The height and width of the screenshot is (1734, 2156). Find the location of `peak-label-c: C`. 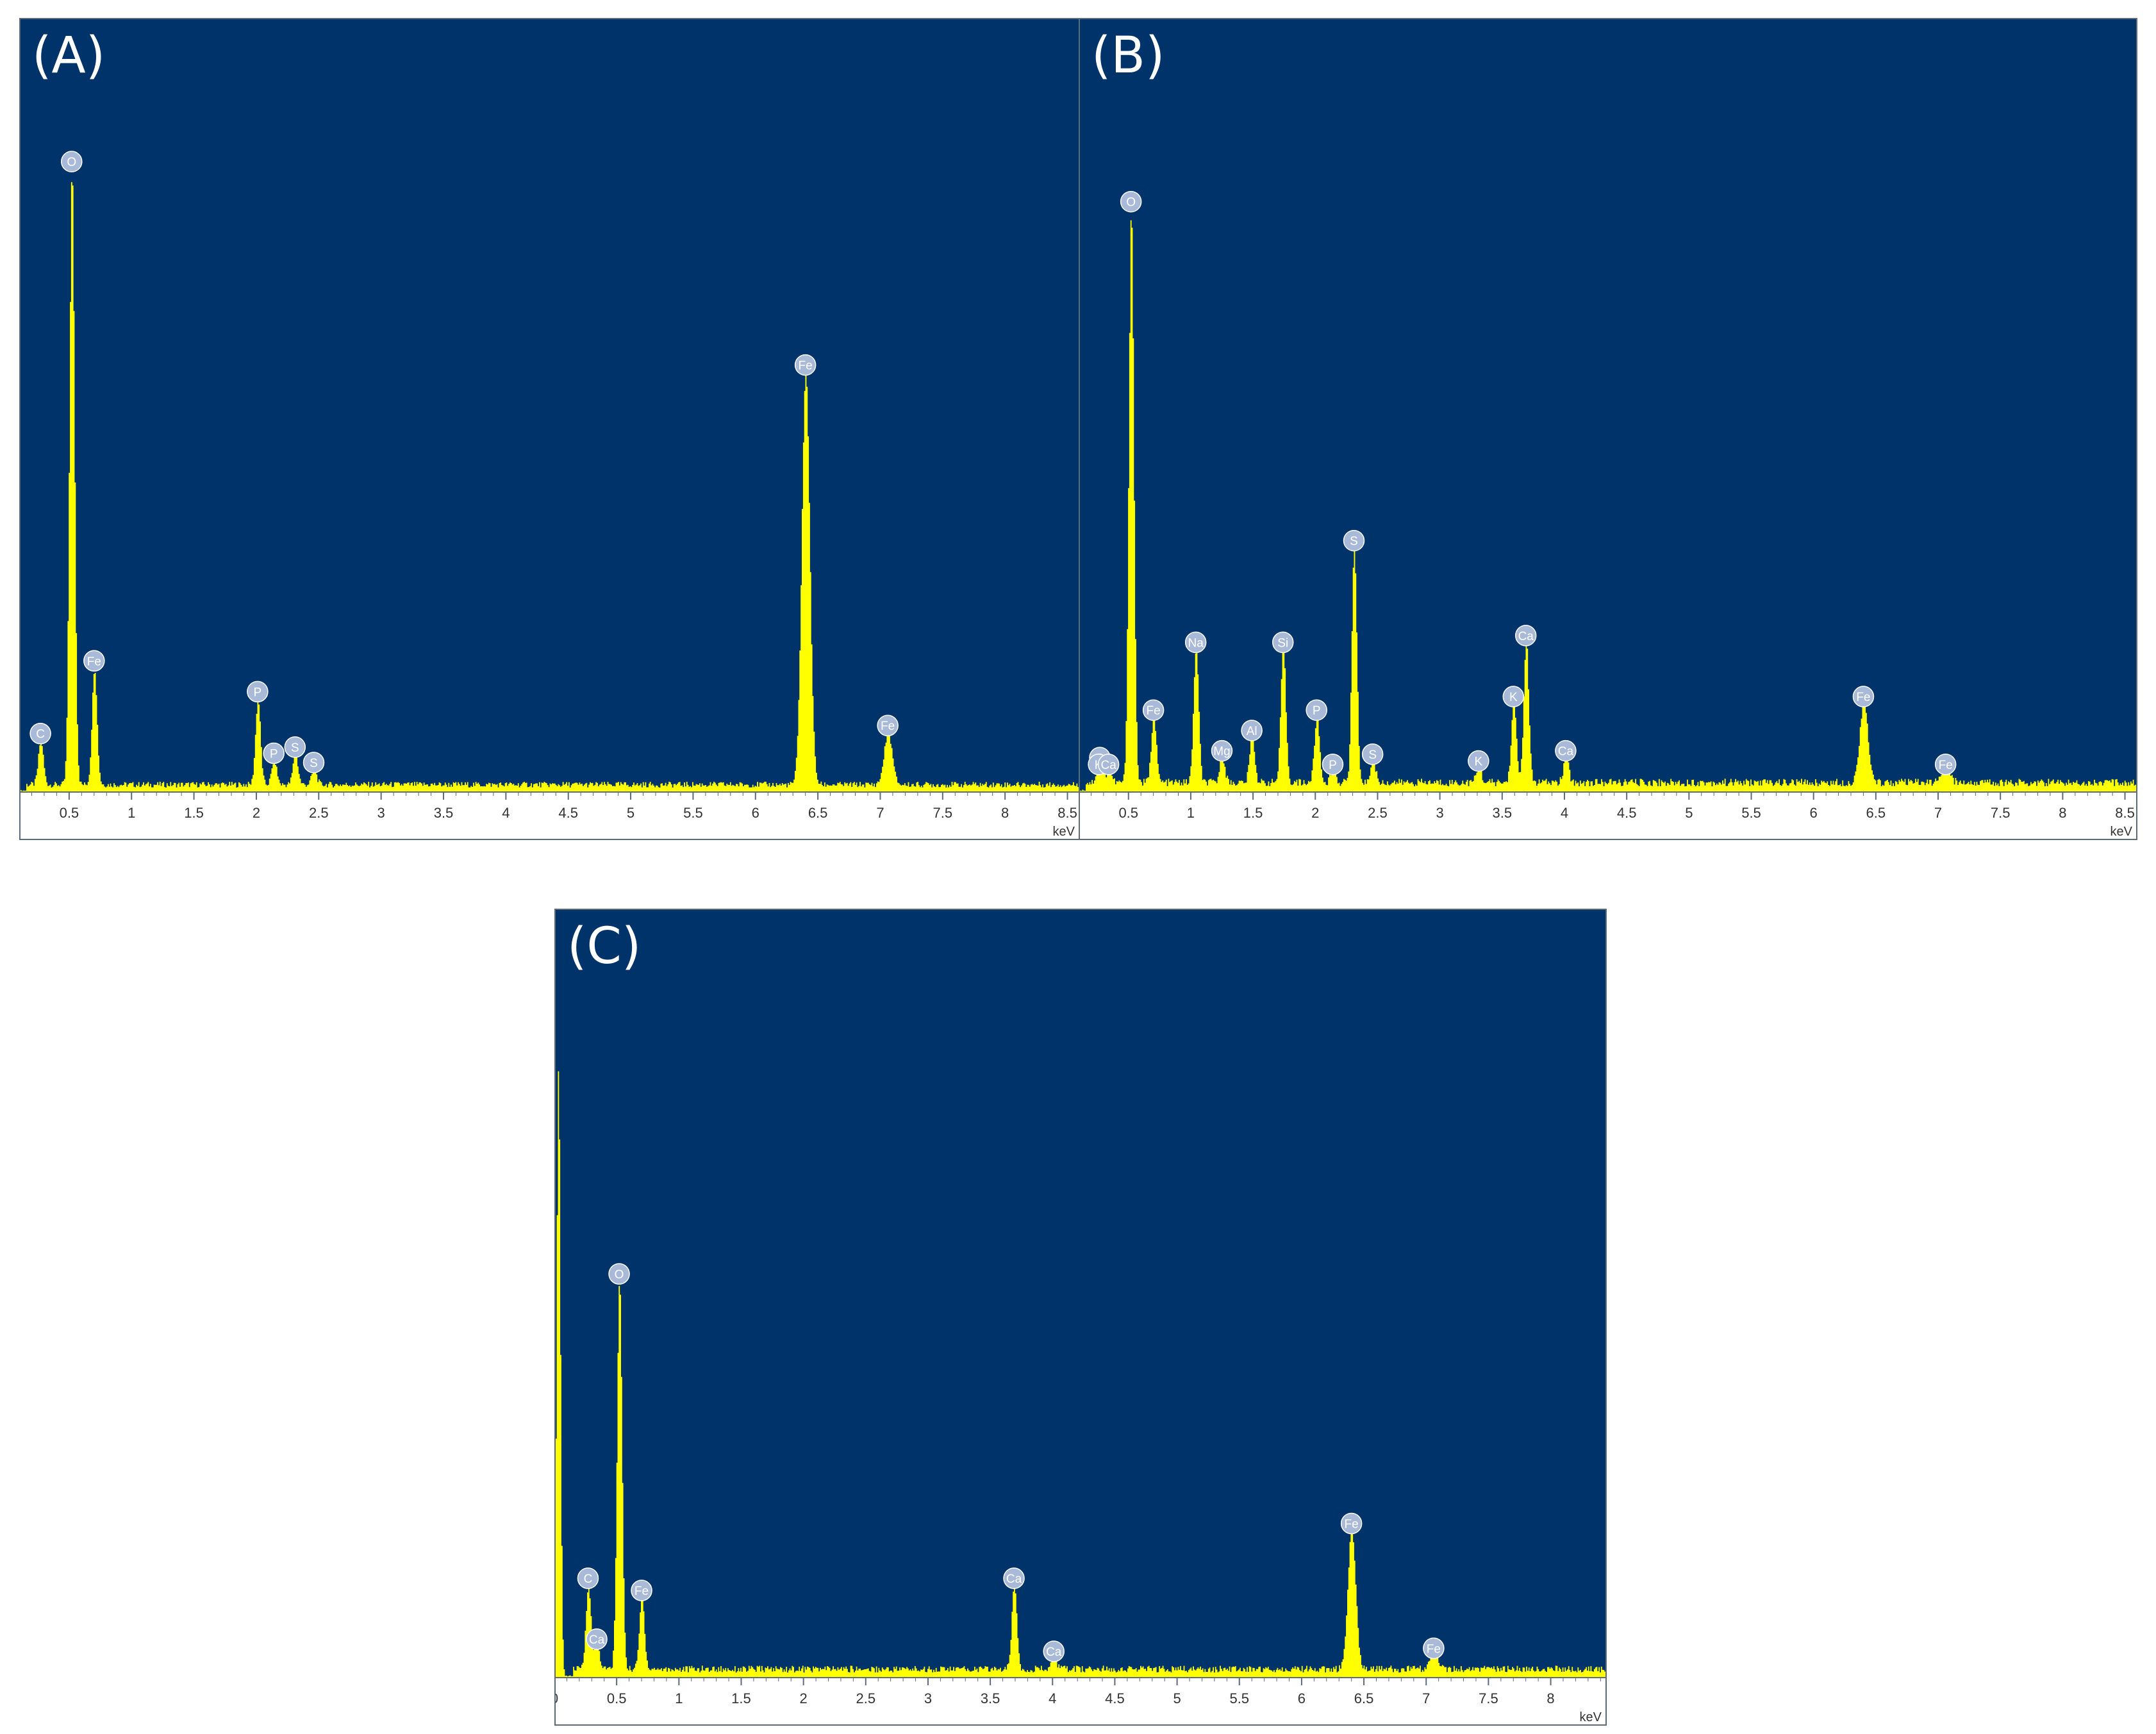

peak-label-c: C is located at coordinates (588, 1578).